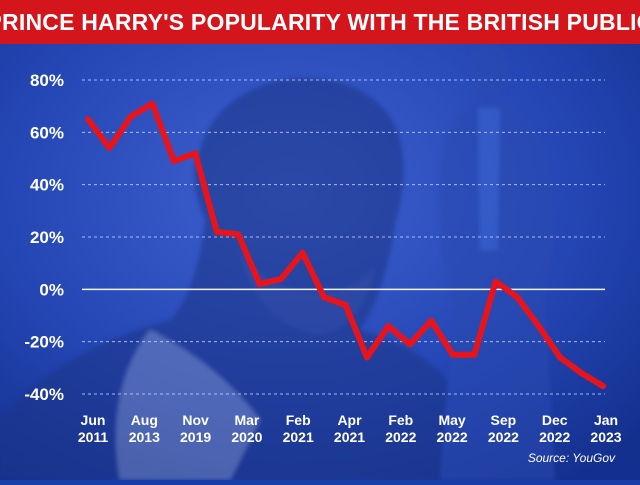 This screenshot has width=640, height=485. I want to click on x-tick-label: Nov 2019, so click(195, 428).